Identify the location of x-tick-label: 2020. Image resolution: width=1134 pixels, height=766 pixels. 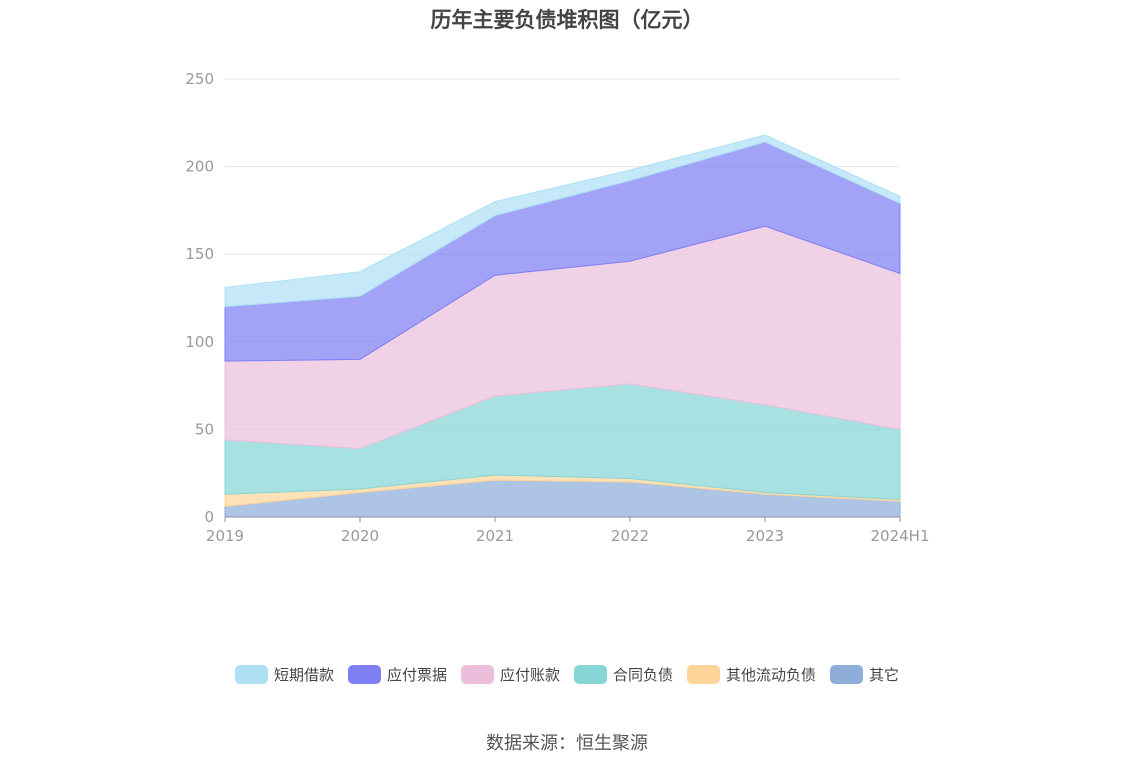
(360, 536).